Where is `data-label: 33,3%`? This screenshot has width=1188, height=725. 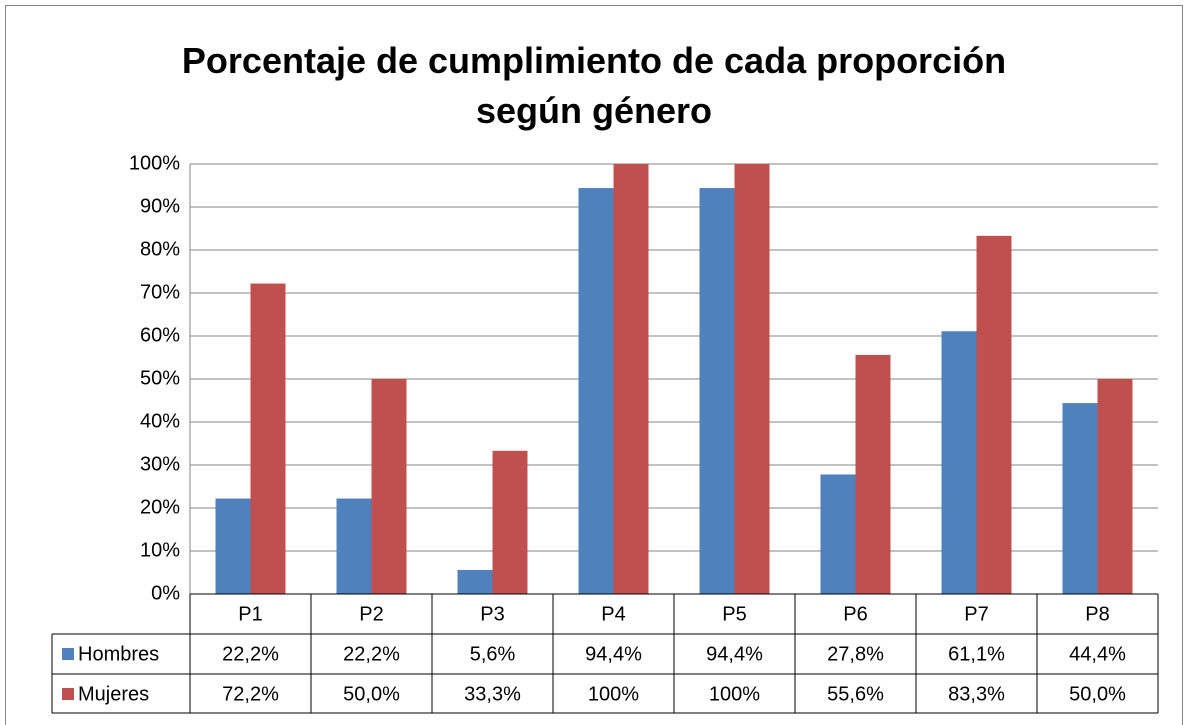
data-label: 33,3% is located at coordinates (492, 694).